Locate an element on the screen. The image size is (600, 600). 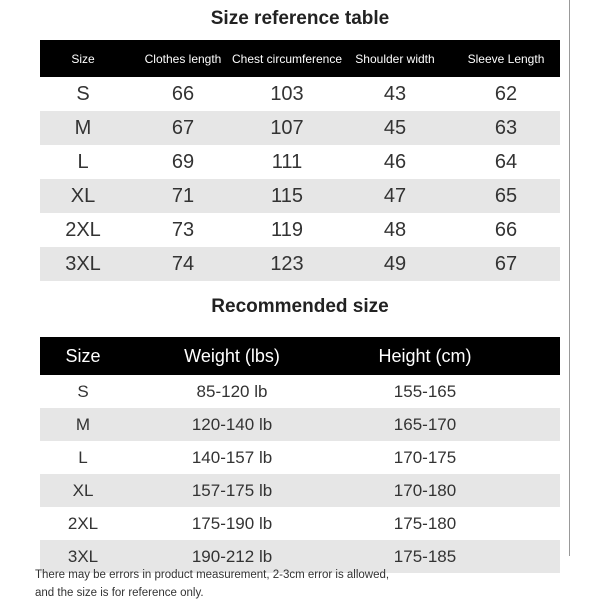
table-cell: 69 is located at coordinates (183, 161).